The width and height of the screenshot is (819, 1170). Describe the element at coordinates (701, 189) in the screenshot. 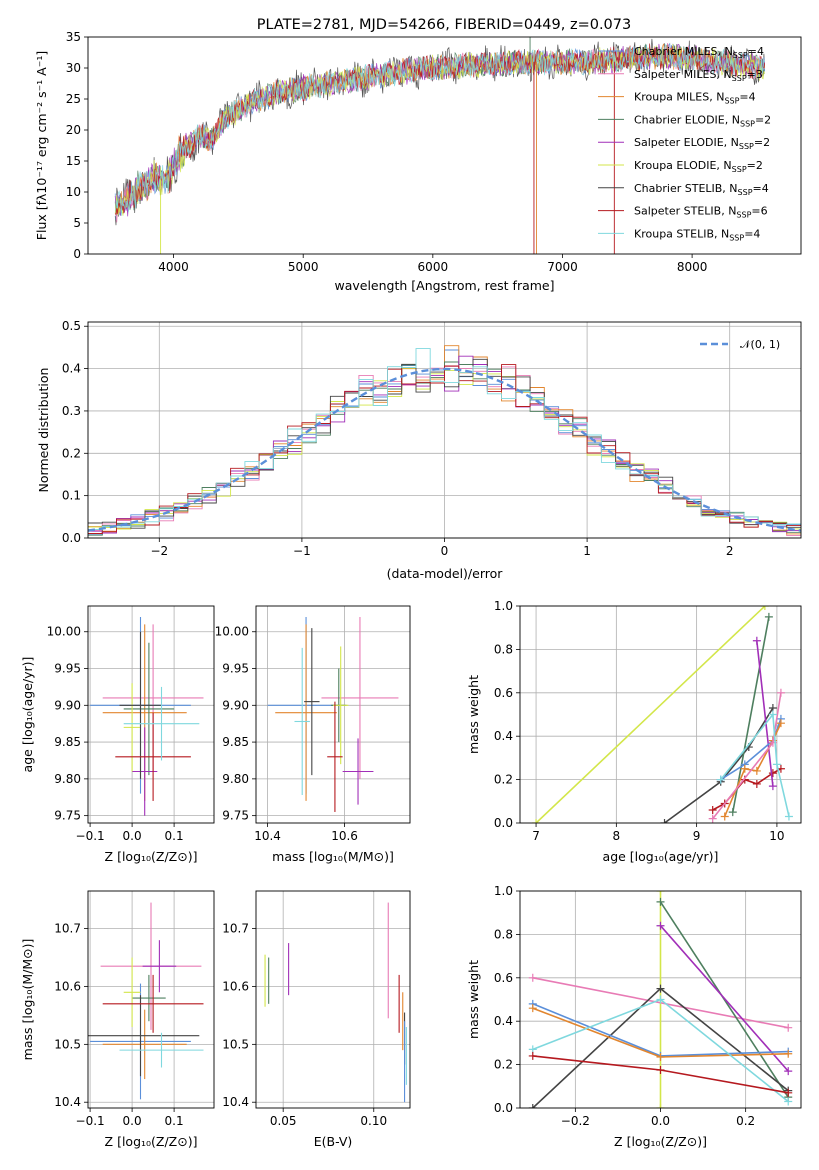

I see `legend-label: Chabrier STELIB, NSSP=4` at that location.